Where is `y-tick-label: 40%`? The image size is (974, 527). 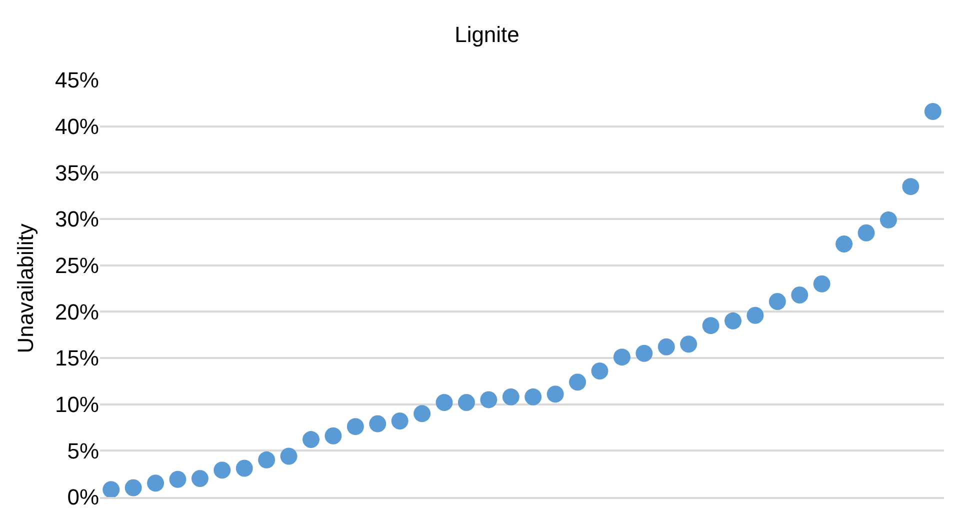 y-tick-label: 40% is located at coordinates (76, 127).